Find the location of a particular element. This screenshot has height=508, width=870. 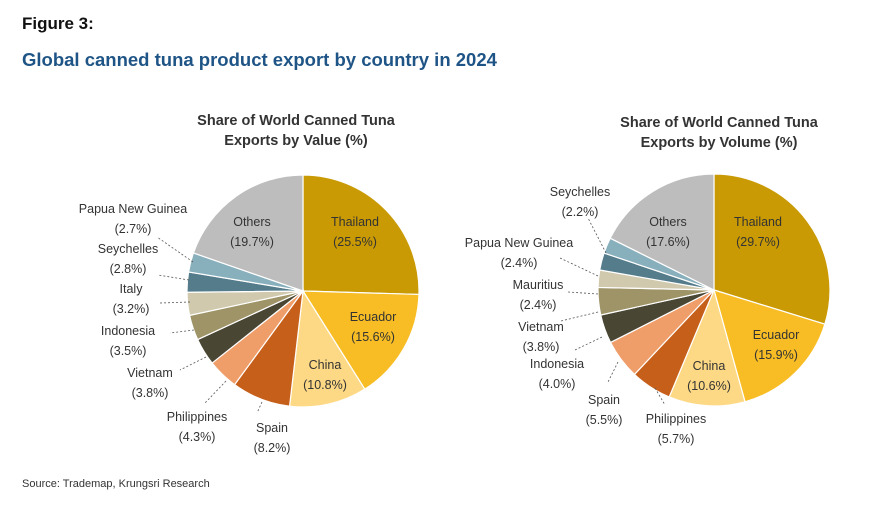

slice-value-papua-new-guinea: (2.7%) is located at coordinates (133, 229).